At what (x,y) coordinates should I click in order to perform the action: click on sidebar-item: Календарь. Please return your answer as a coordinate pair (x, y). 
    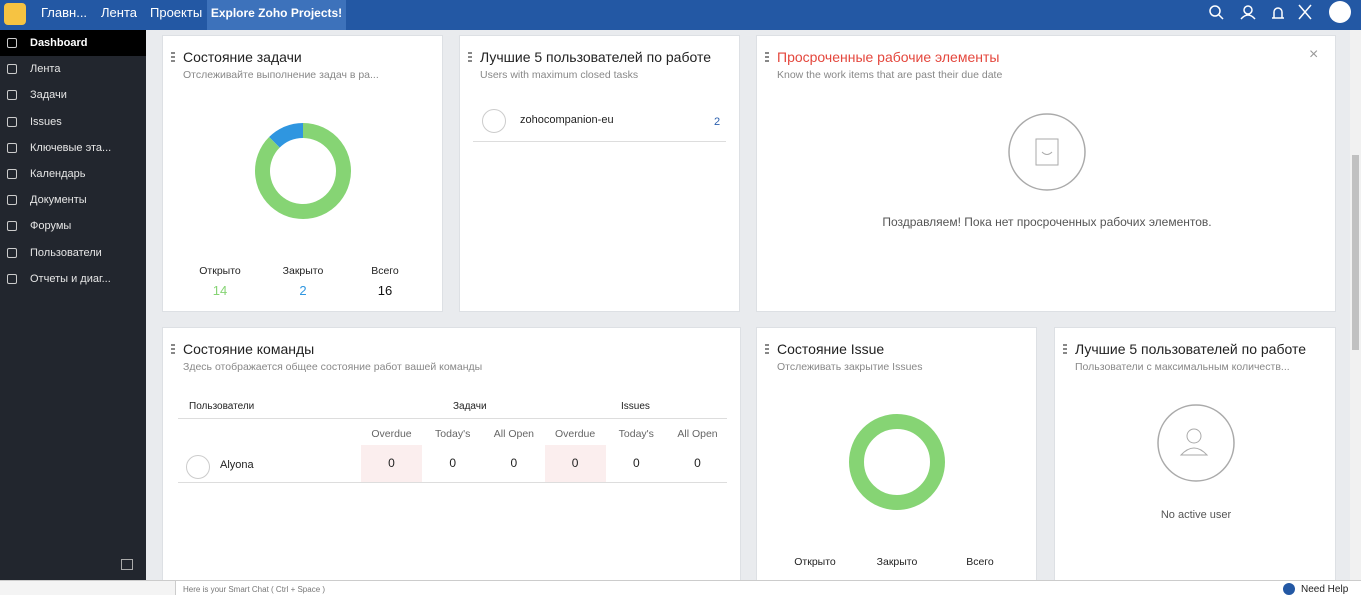
    Looking at the image, I should click on (73, 174).